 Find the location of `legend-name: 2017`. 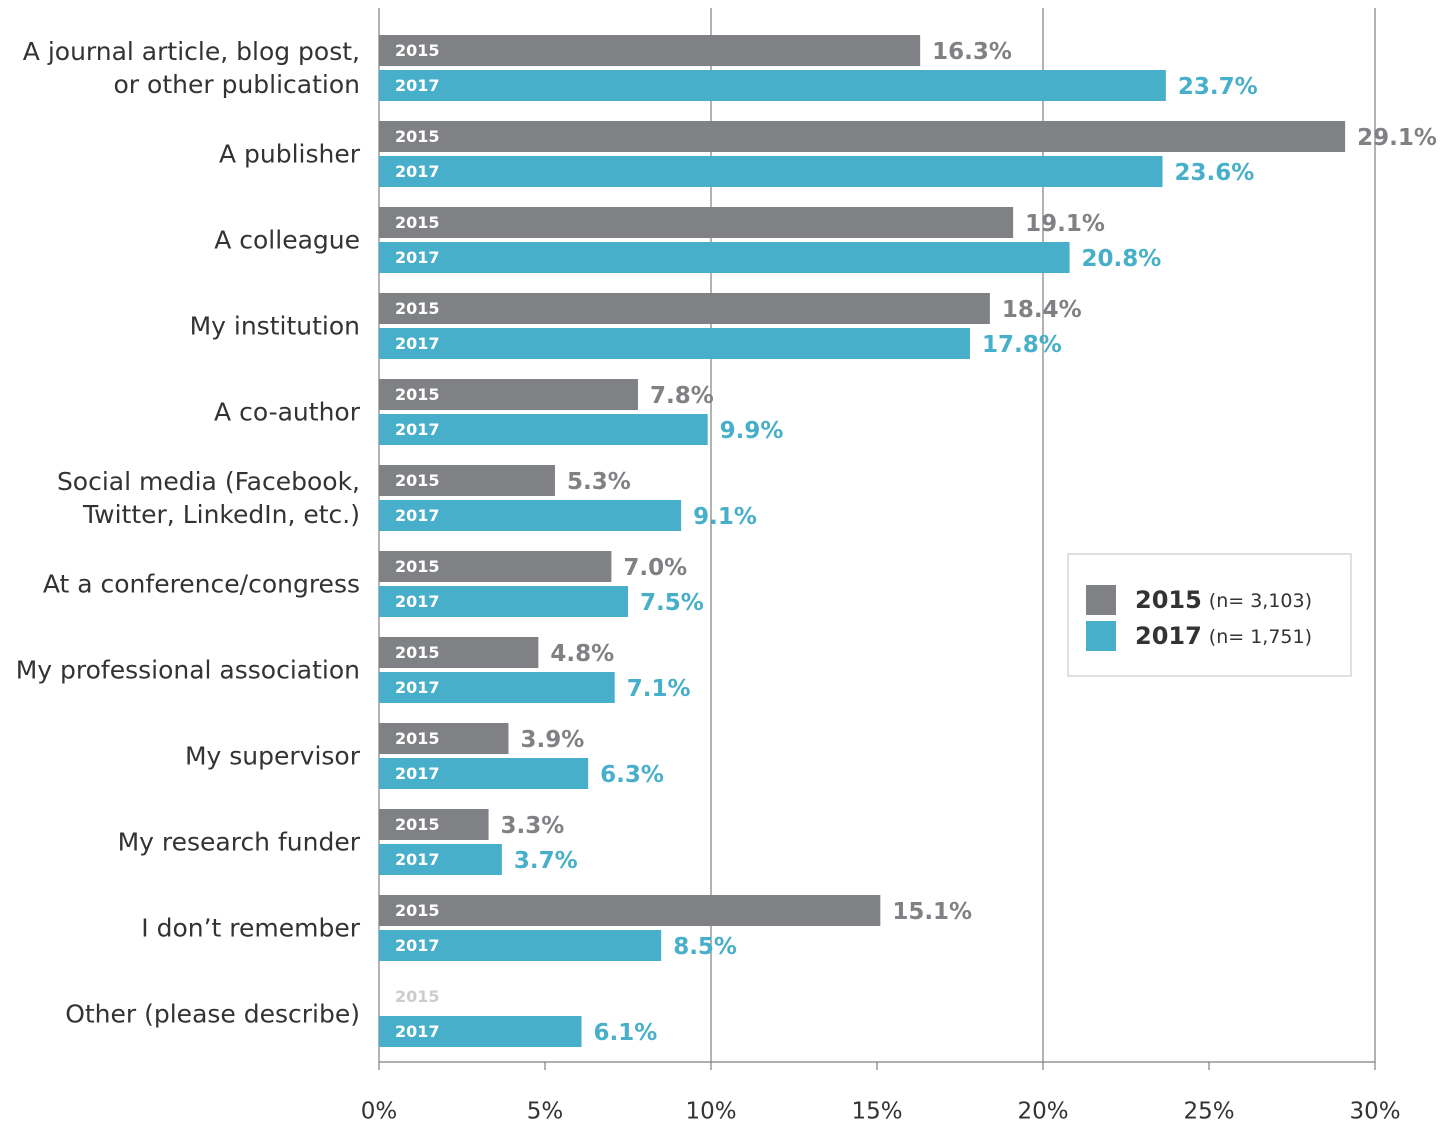

legend-name: 2017 is located at coordinates (1168, 636).